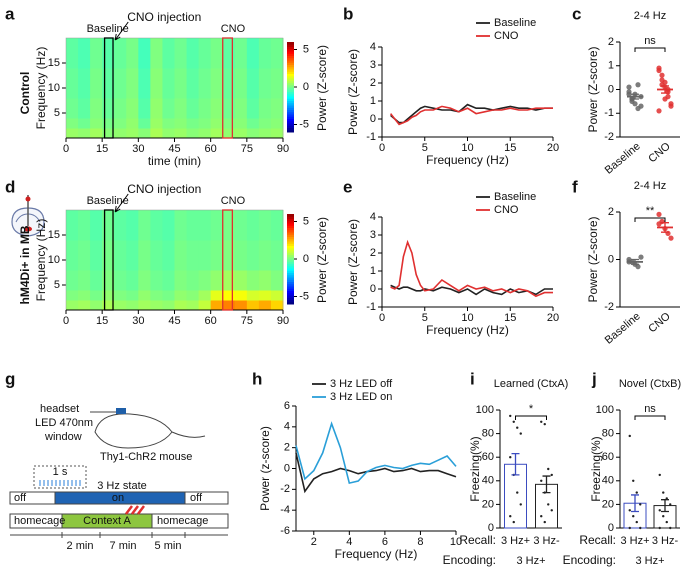 This screenshot has width=685, height=570. What do you see at coordinates (425, 148) in the screenshot?
I see `x-tick-label: 5` at bounding box center [425, 148].